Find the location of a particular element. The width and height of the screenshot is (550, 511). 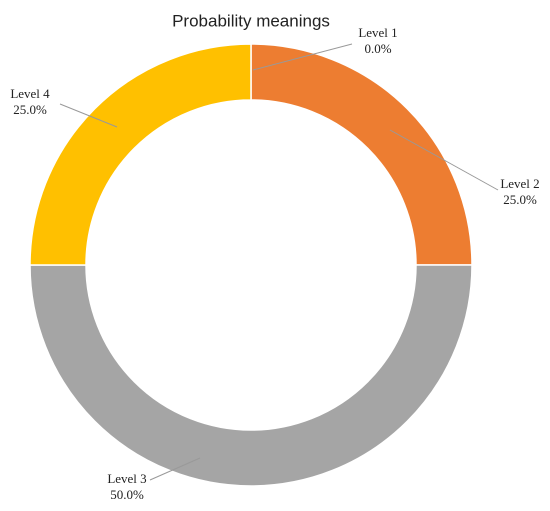

chart-title: Probability meanings is located at coordinates (251, 20).